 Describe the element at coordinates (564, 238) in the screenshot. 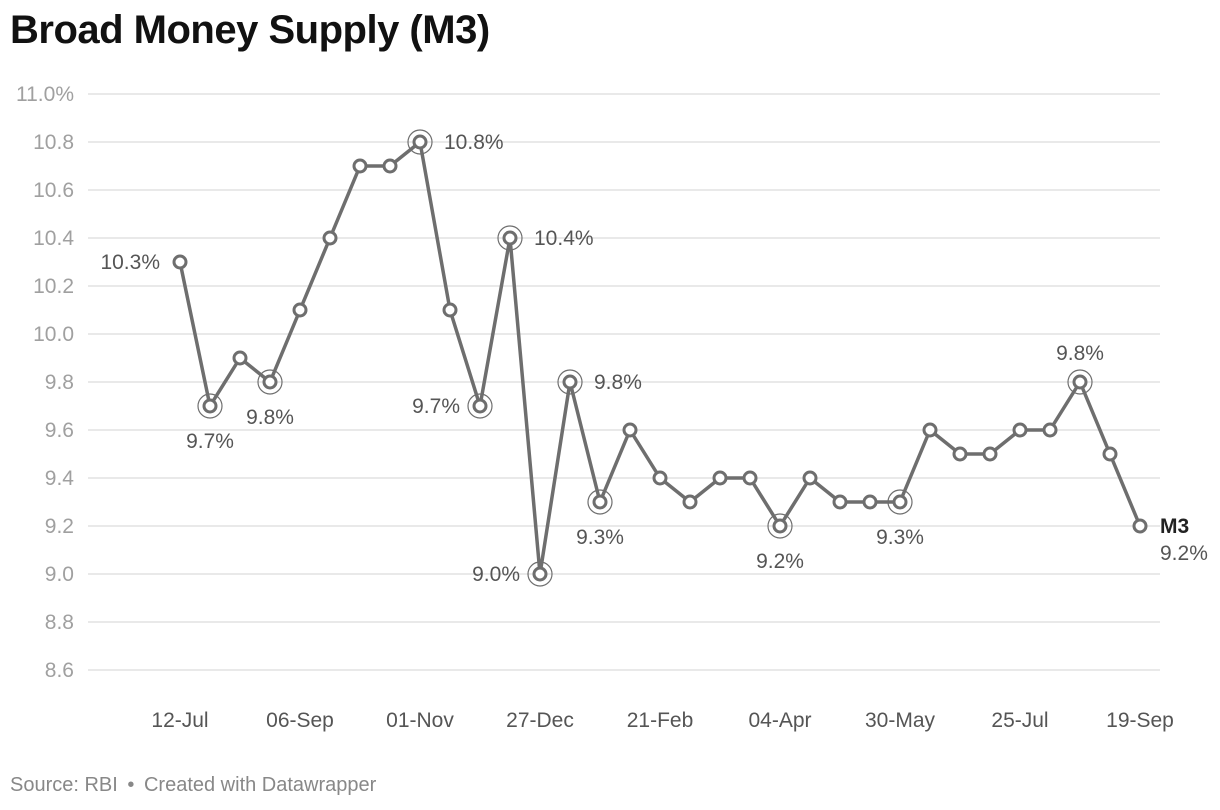

I see `data-label: 10.4%` at that location.